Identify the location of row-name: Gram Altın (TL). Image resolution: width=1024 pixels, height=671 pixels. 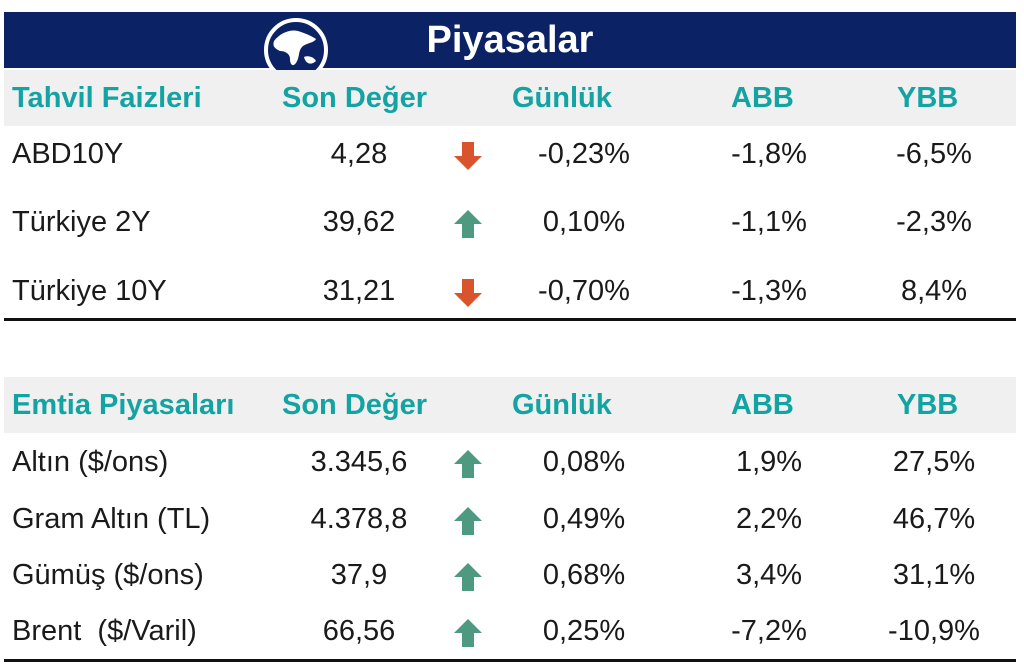
(111, 519).